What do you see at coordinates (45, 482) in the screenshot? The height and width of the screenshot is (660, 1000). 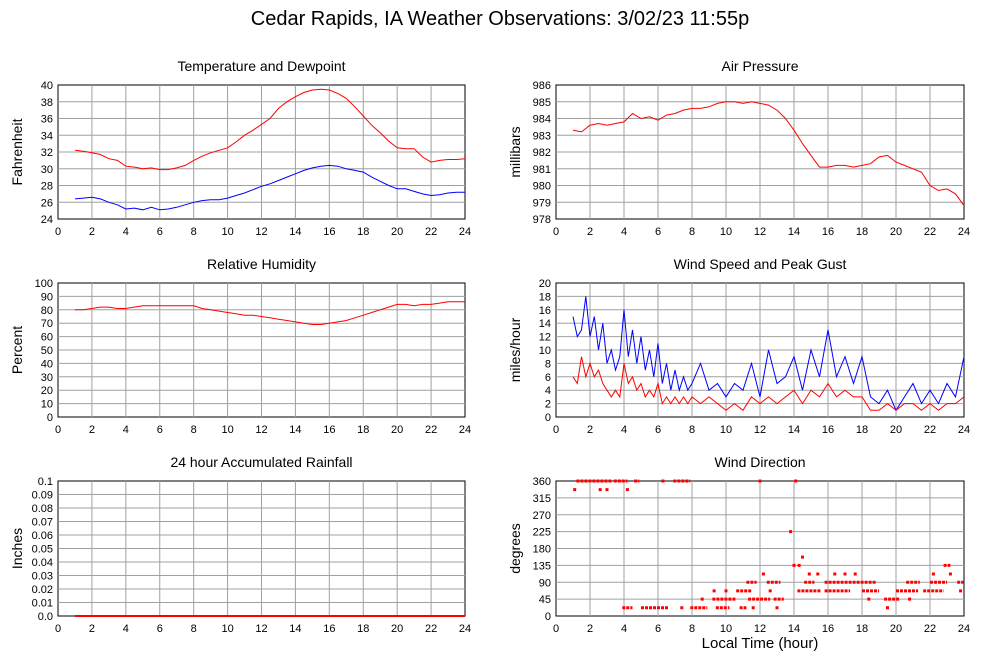 I see `y-tick-label: 0.1` at bounding box center [45, 482].